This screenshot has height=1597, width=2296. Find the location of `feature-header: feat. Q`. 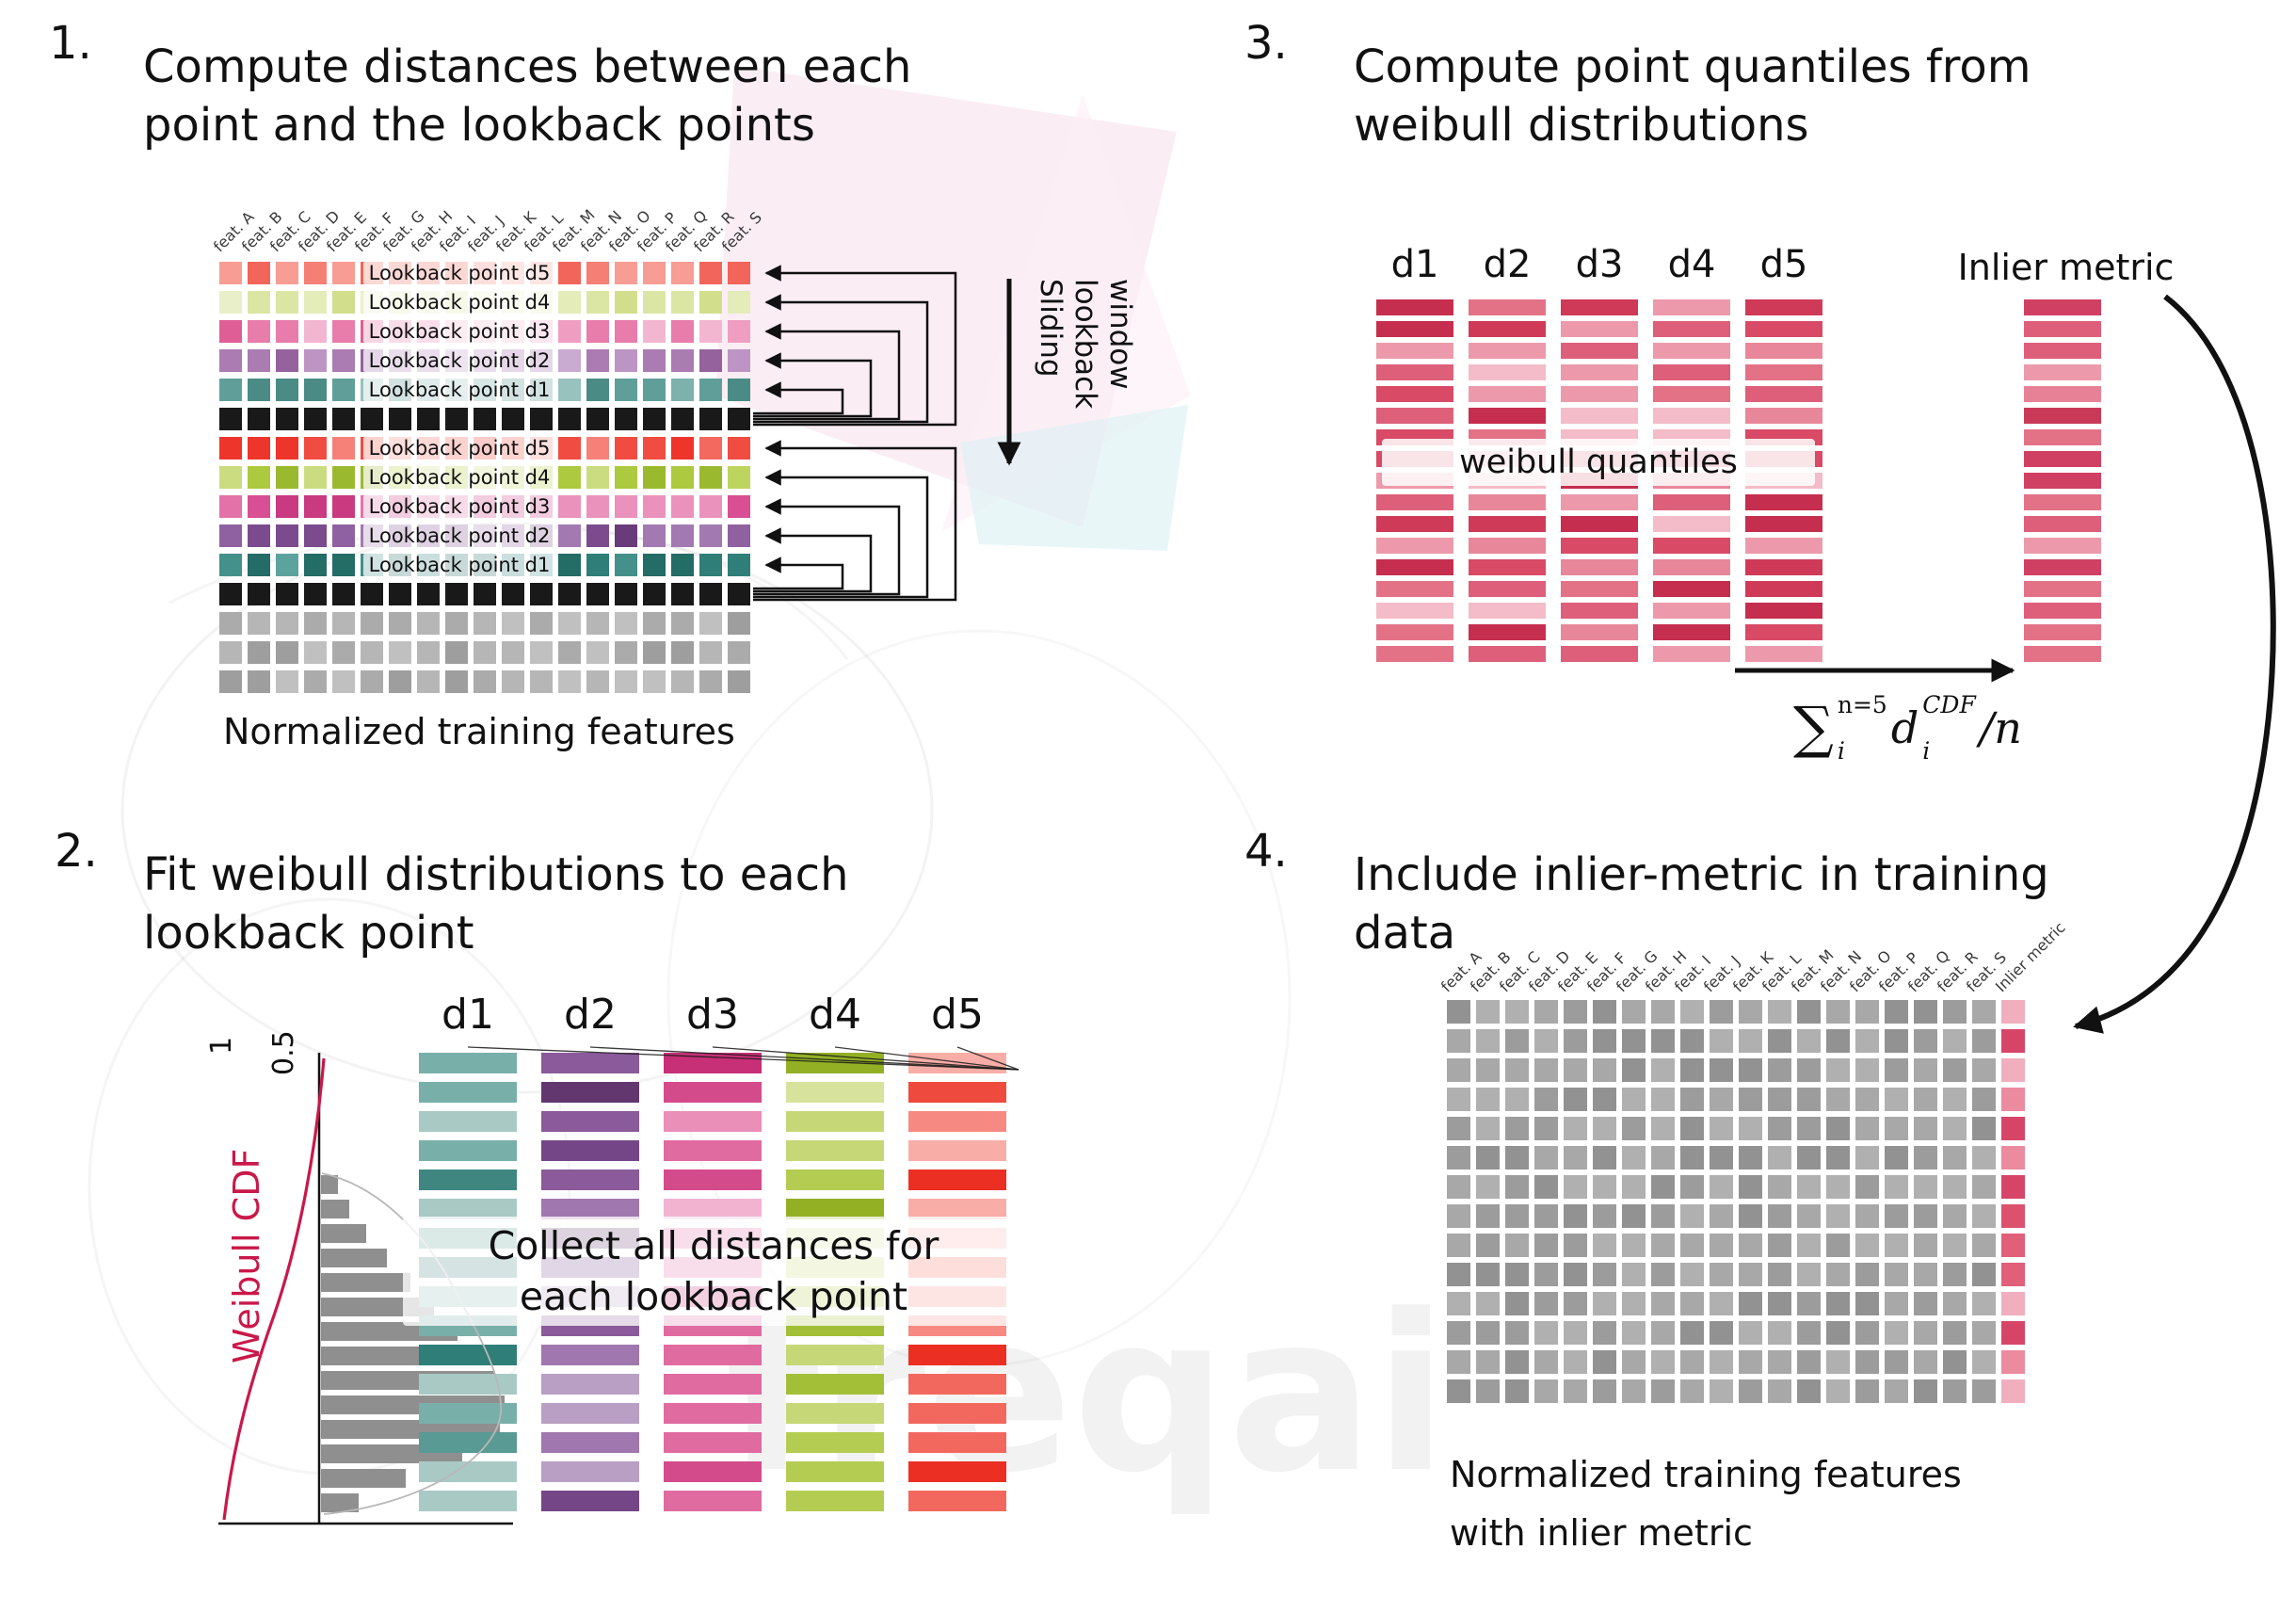

feature-header: feat. Q is located at coordinates (686, 231).